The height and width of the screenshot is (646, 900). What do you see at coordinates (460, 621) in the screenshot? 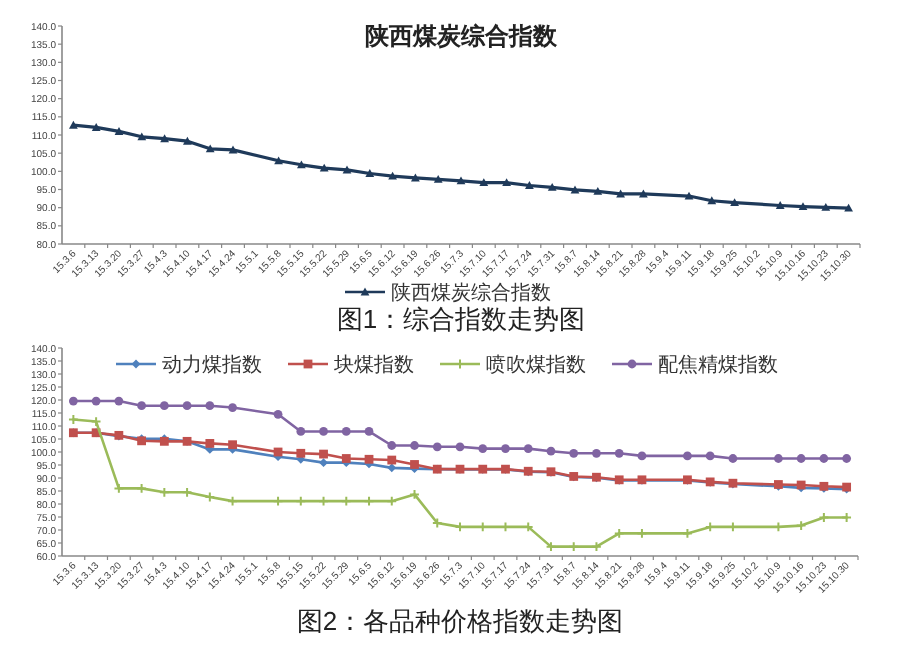
I see `caption: 图2：各品种价格指数走势图` at bounding box center [460, 621].